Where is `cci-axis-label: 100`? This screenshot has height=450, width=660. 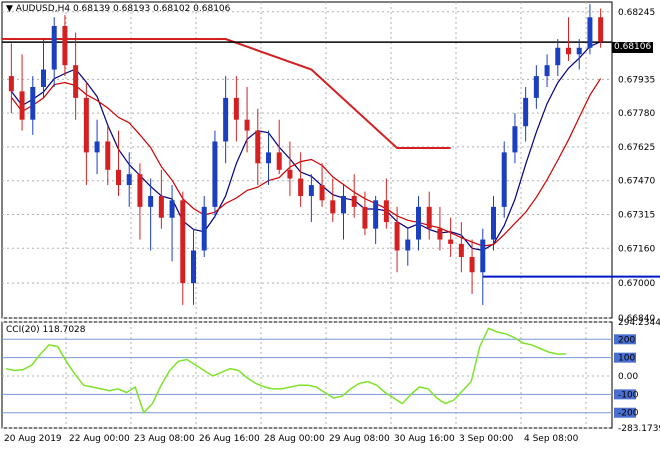 cci-axis-label: 100 is located at coordinates (626, 359).